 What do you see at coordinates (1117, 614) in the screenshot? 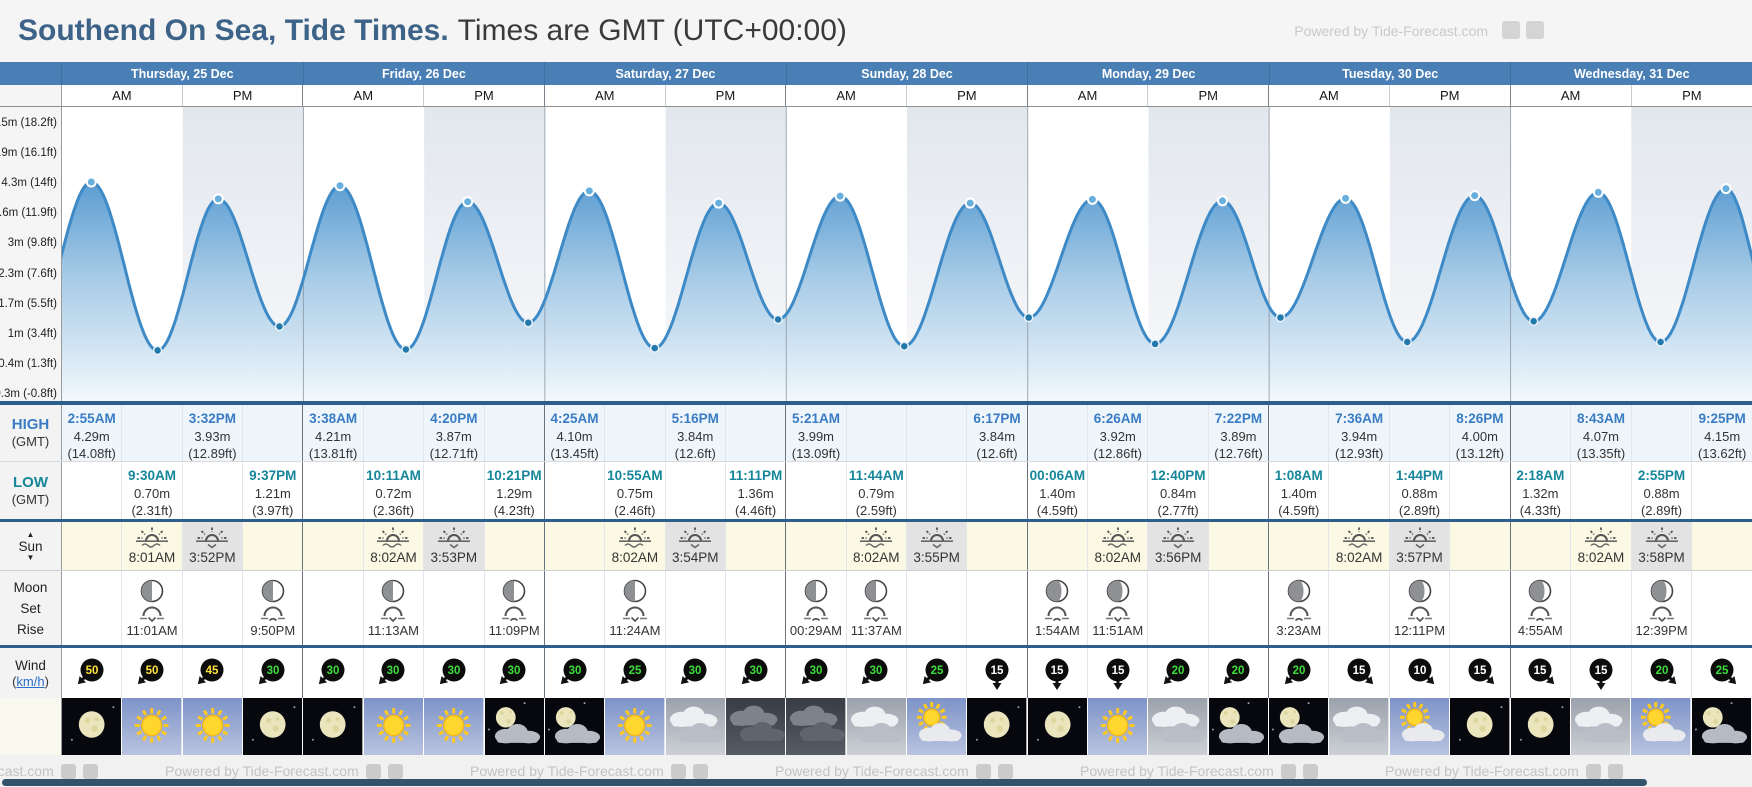
I see `moon-set-icon` at bounding box center [1117, 614].